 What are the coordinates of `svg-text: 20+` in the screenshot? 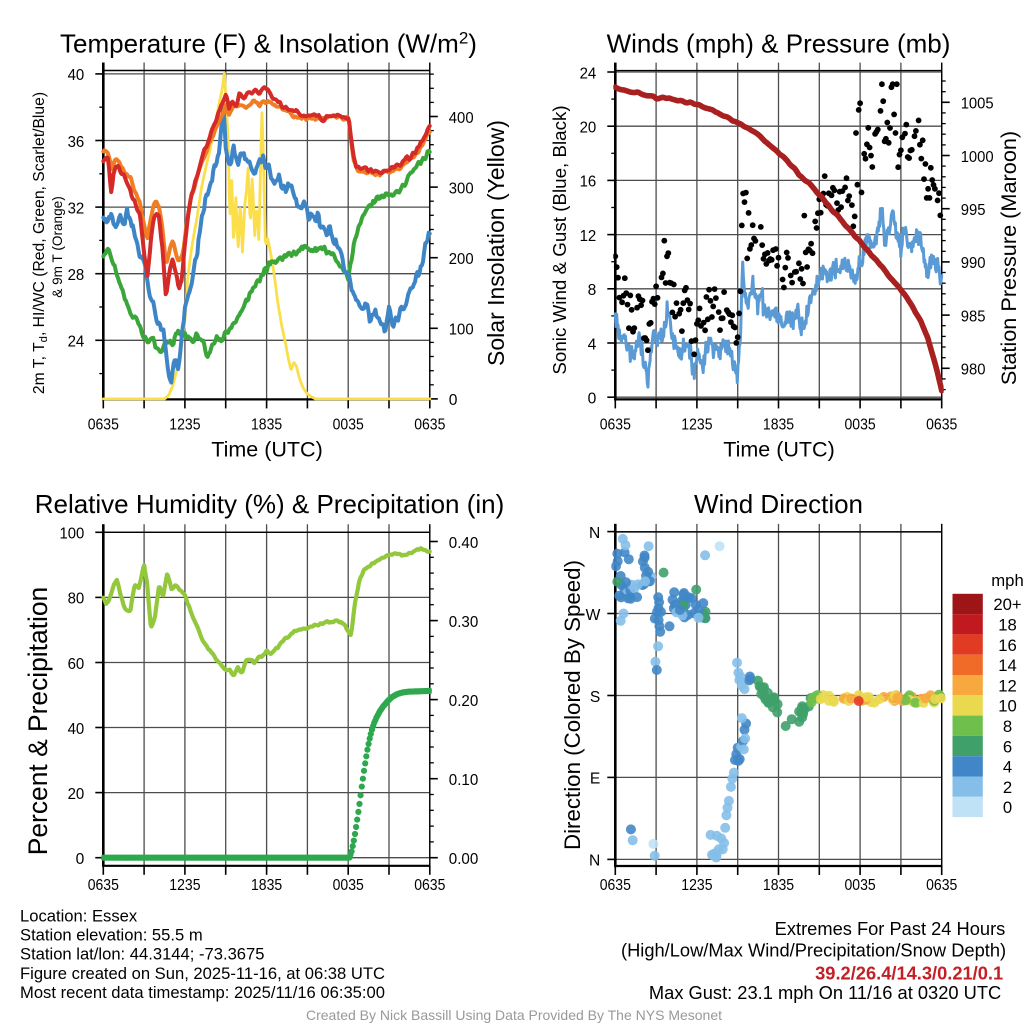 It's located at (1007, 604).